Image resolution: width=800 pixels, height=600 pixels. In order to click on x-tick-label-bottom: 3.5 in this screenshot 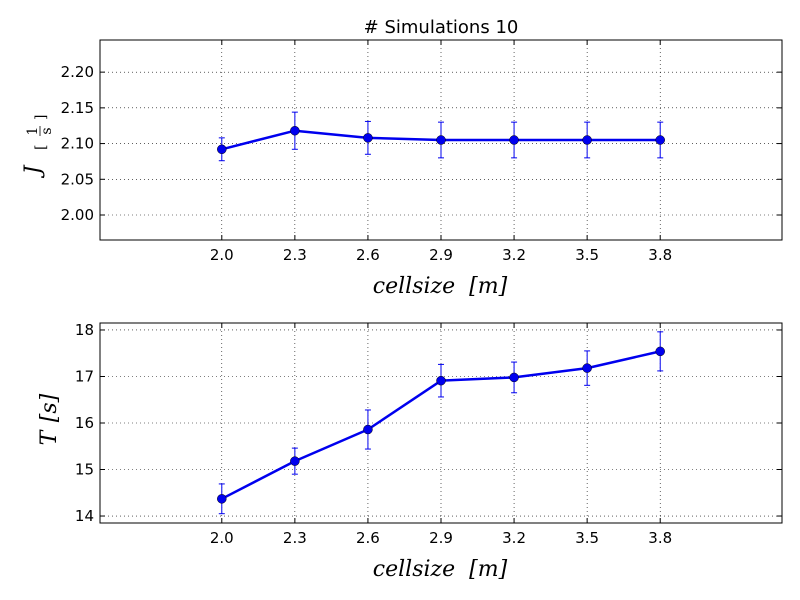, I will do `click(587, 538)`.